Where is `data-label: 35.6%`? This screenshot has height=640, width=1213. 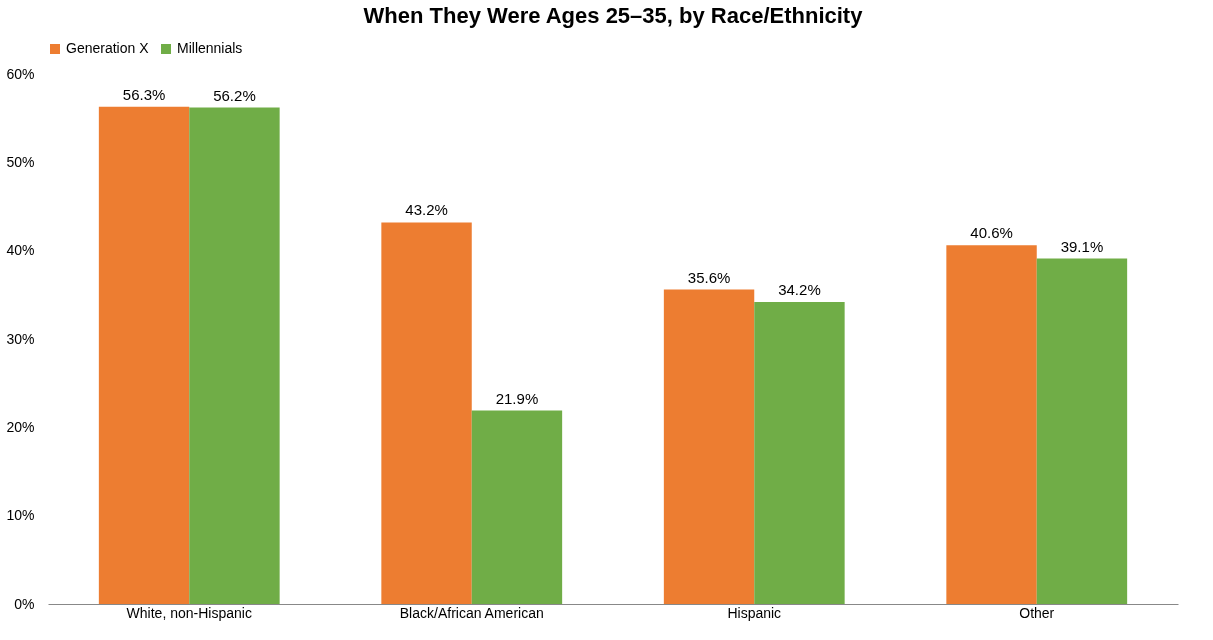 data-label: 35.6% is located at coordinates (709, 277).